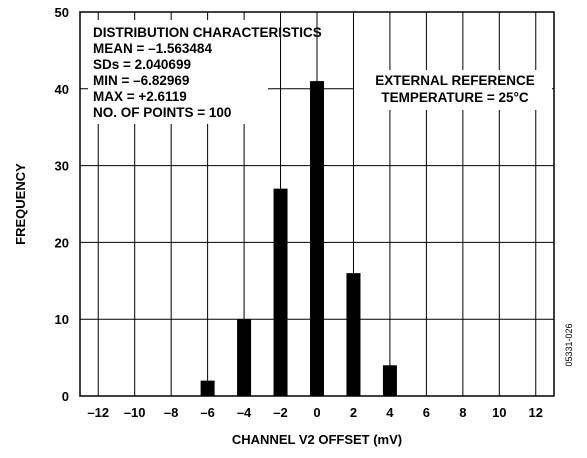 Image resolution: width=587 pixels, height=458 pixels. What do you see at coordinates (140, 96) in the screenshot?
I see `stats-line: MAX = +2.6119` at bounding box center [140, 96].